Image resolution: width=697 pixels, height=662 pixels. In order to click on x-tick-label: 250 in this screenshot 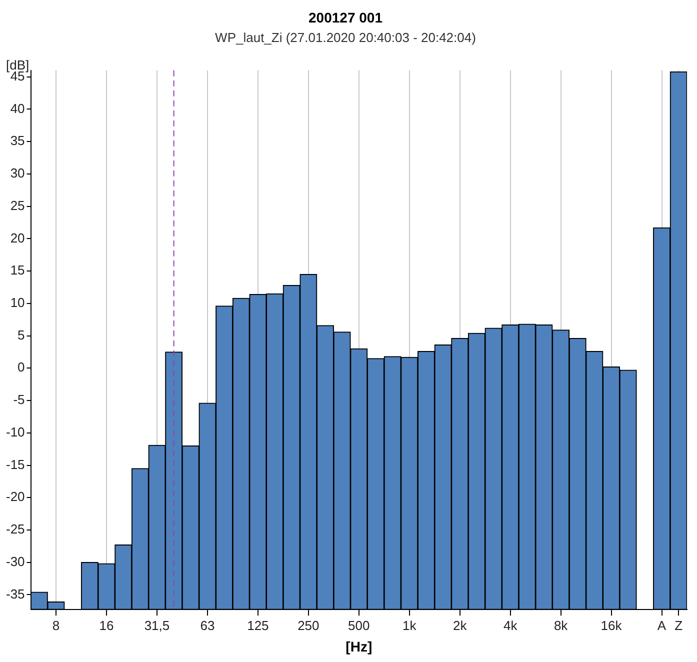, I will do `click(309, 625)`.